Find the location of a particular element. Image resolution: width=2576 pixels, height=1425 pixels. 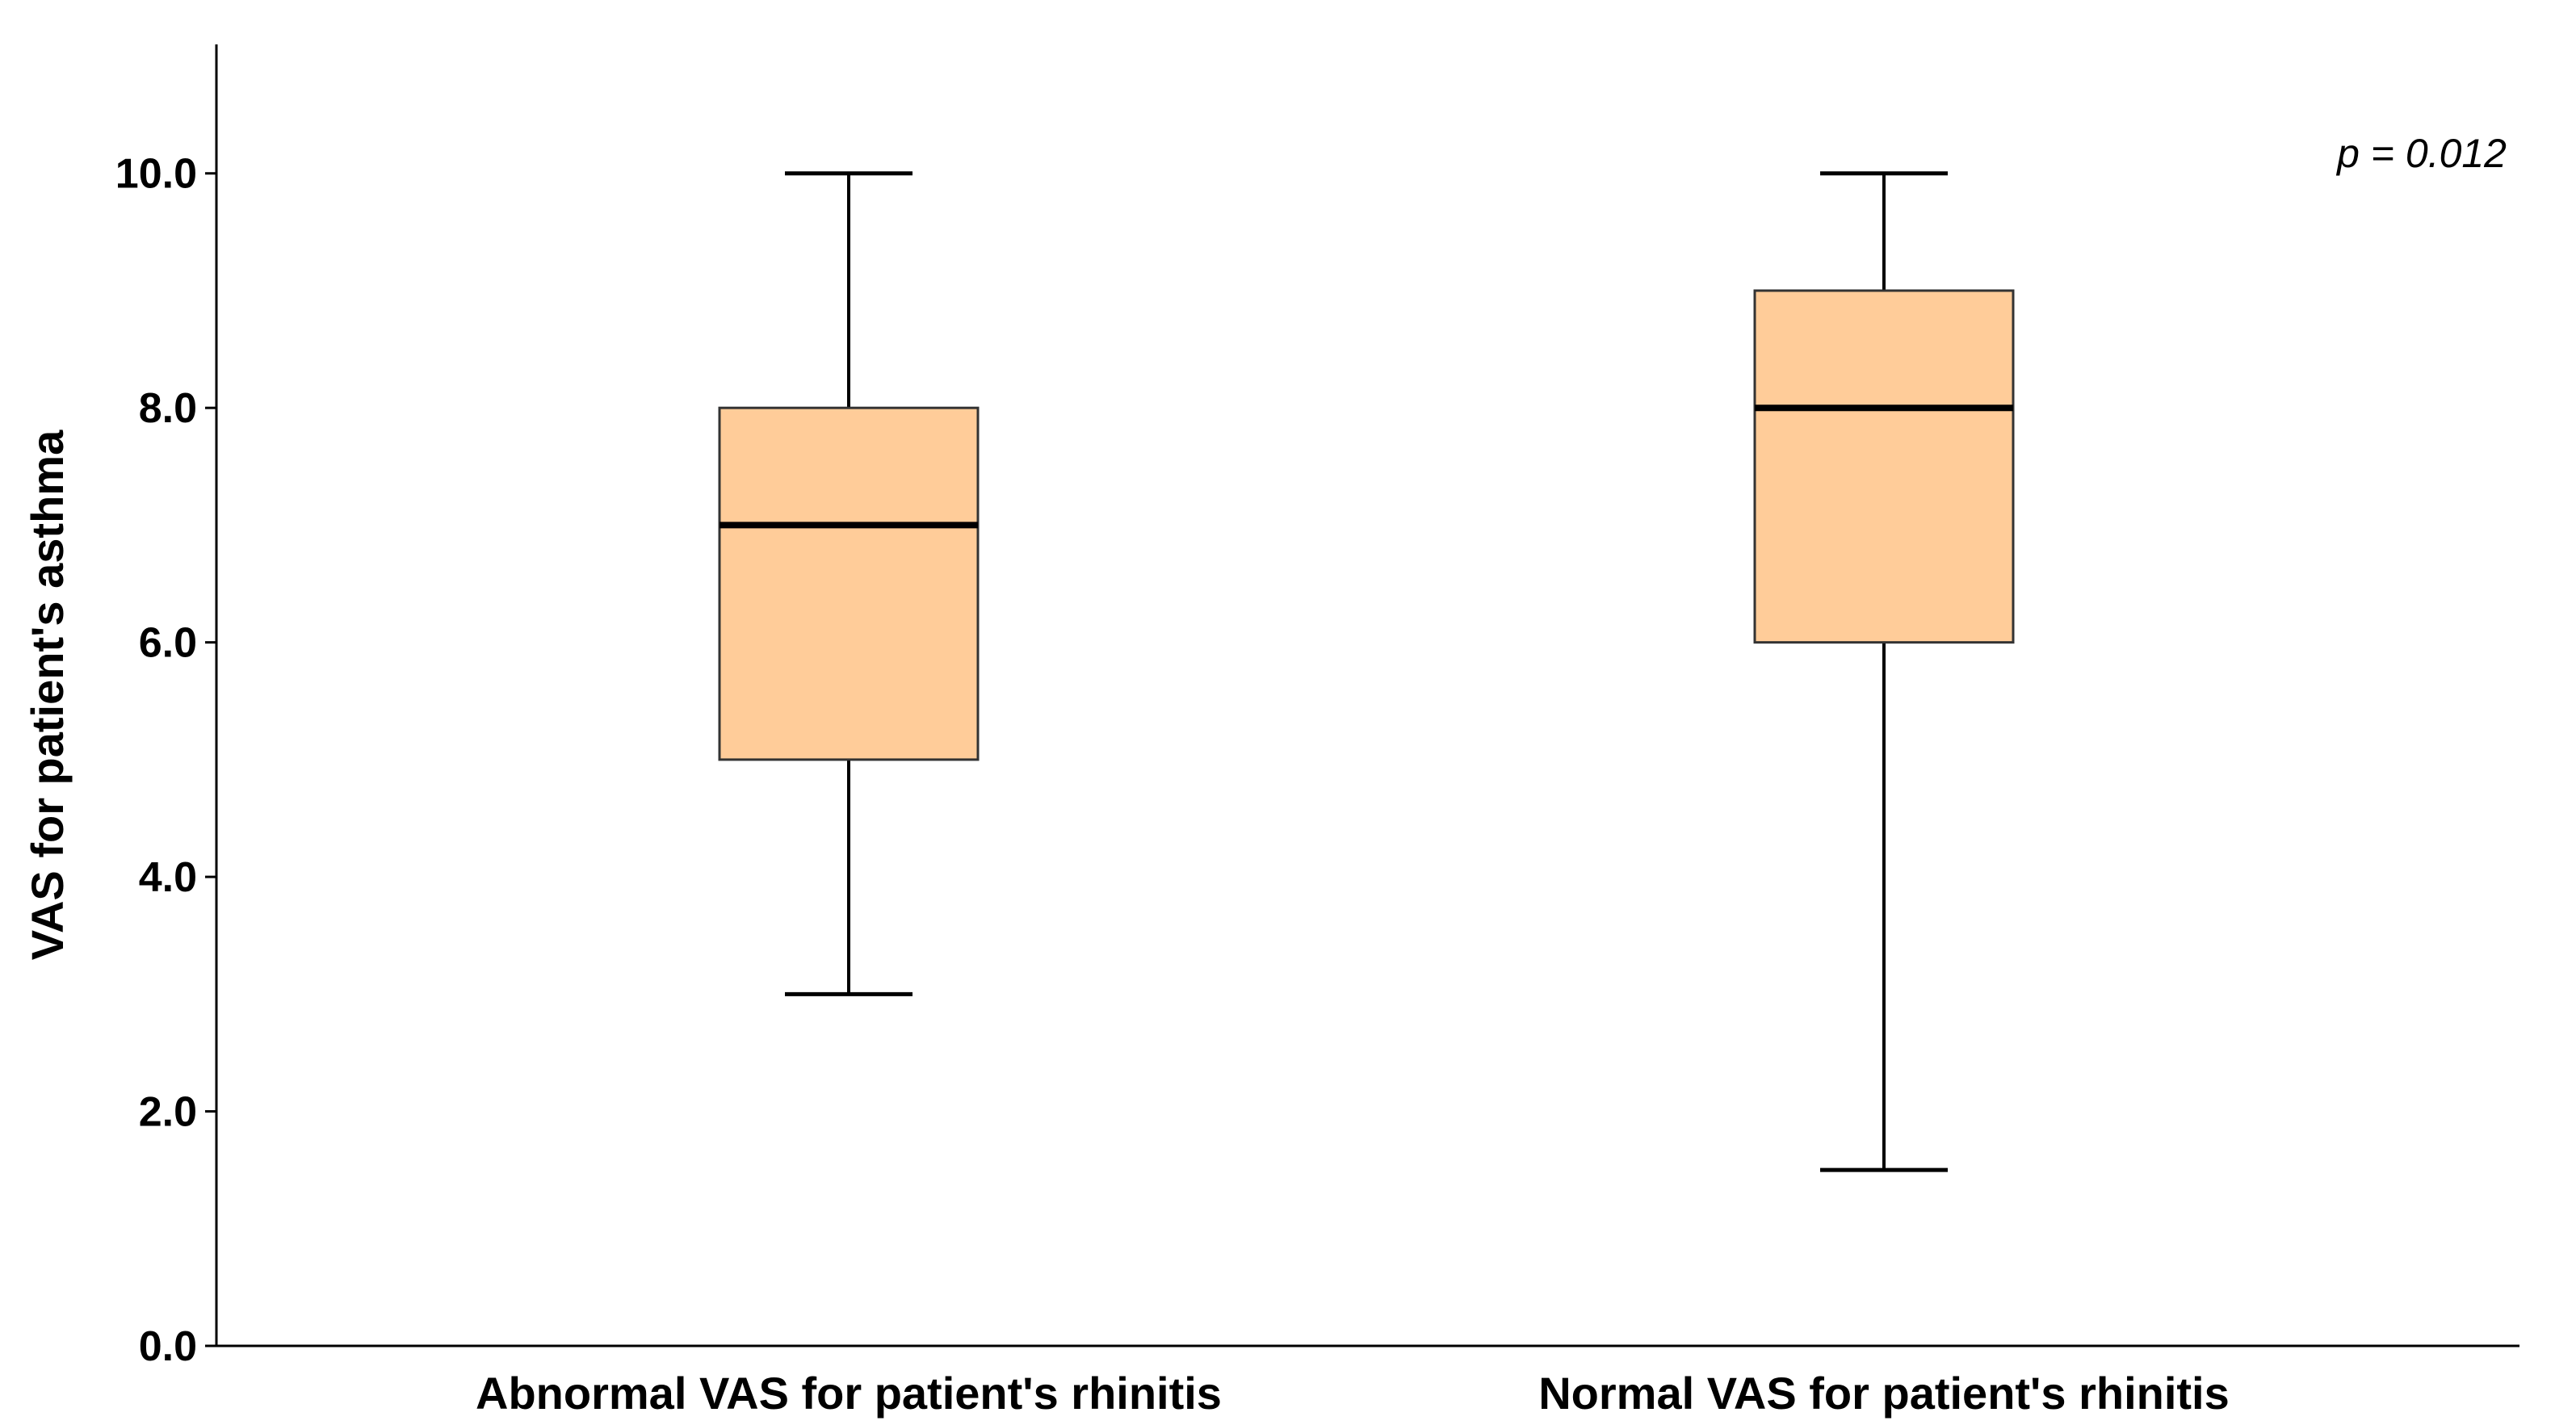

y-tick-label: 8.0 is located at coordinates (168, 409).